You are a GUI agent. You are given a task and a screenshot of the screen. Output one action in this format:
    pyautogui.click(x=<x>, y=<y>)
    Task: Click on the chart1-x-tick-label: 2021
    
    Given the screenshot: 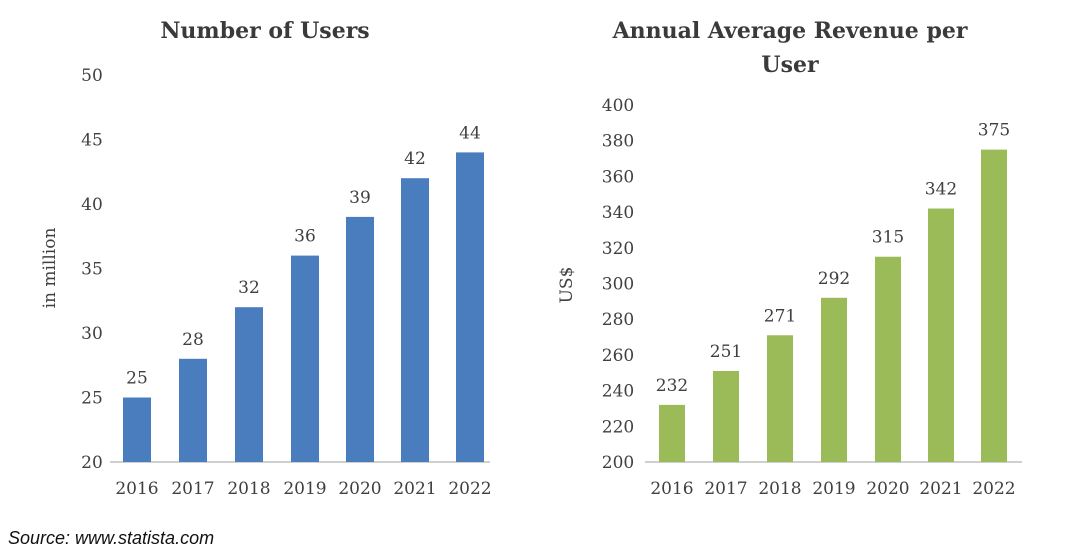 What is the action you would take?
    pyautogui.click(x=414, y=489)
    